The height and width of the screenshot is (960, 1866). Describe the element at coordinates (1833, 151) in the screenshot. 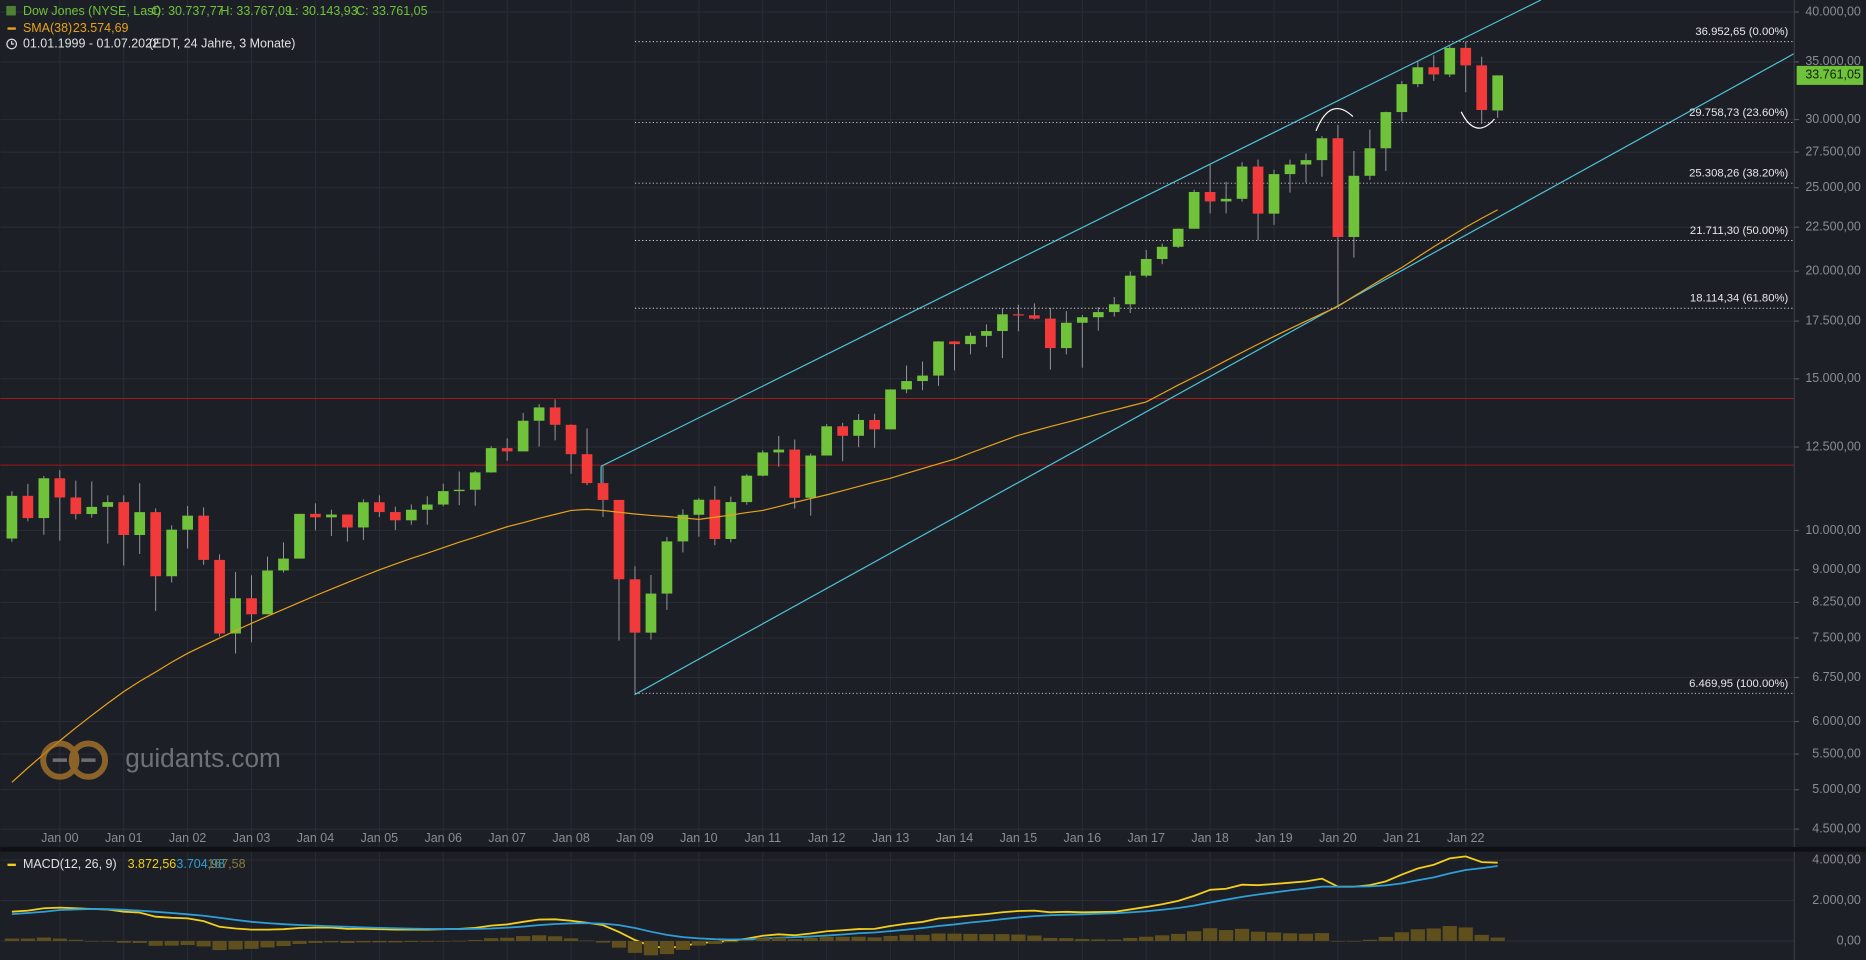

I see `y-tick-label: 27.500,00` at that location.